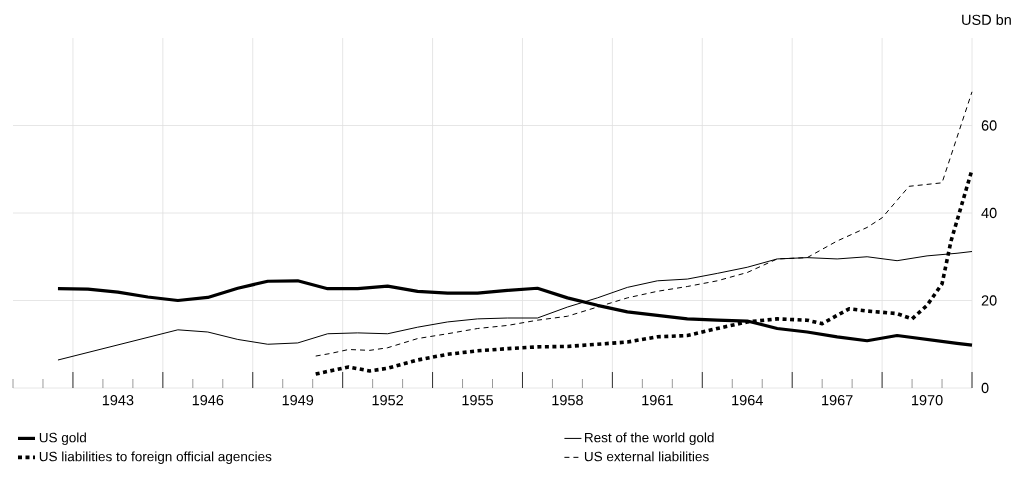  What do you see at coordinates (298, 400) in the screenshot?
I see `x-tick-label: 1949` at bounding box center [298, 400].